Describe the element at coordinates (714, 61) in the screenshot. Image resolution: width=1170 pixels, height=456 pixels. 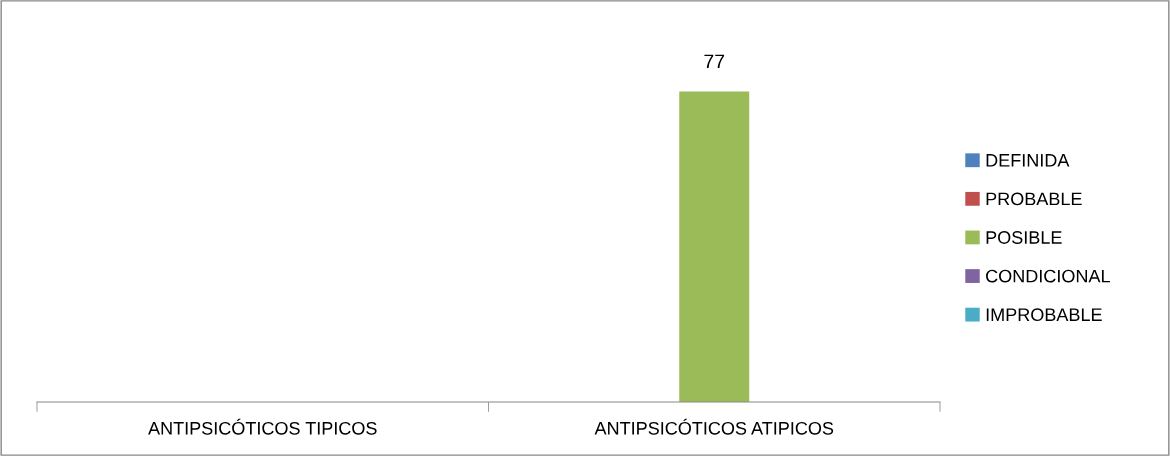
I see `data-label: 77` at that location.